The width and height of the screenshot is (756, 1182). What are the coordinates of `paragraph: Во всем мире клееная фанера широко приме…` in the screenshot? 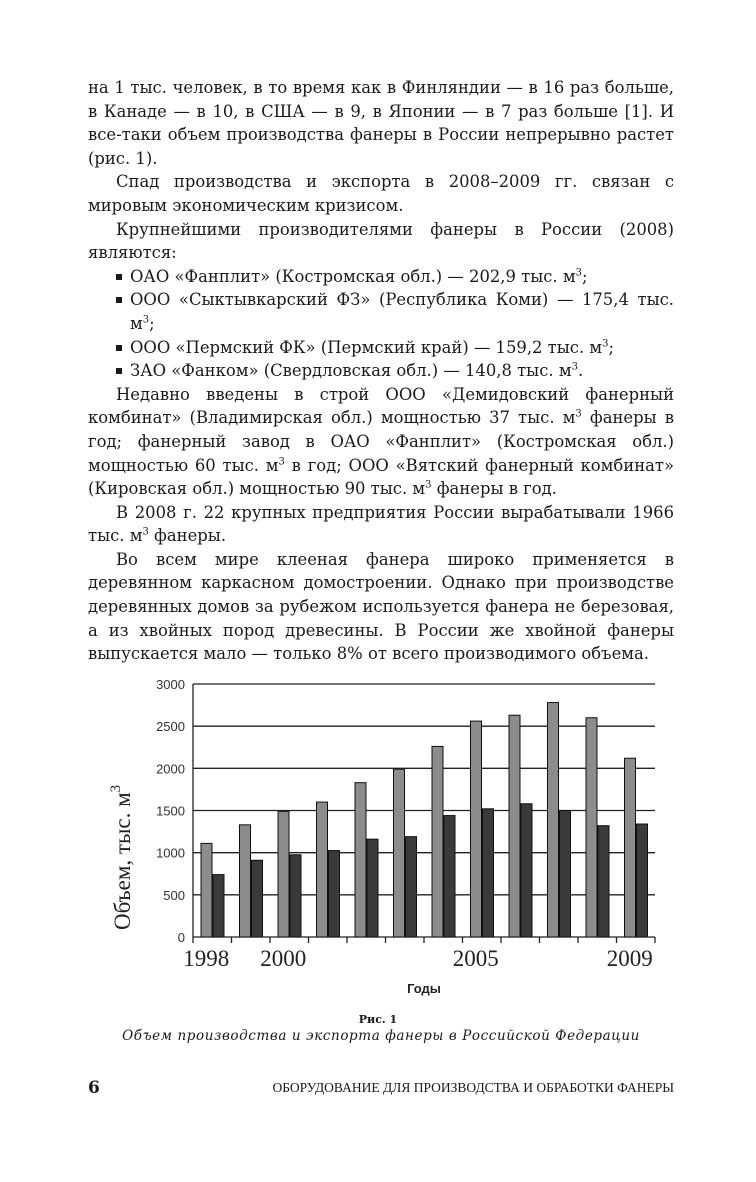 It's located at (381, 606).